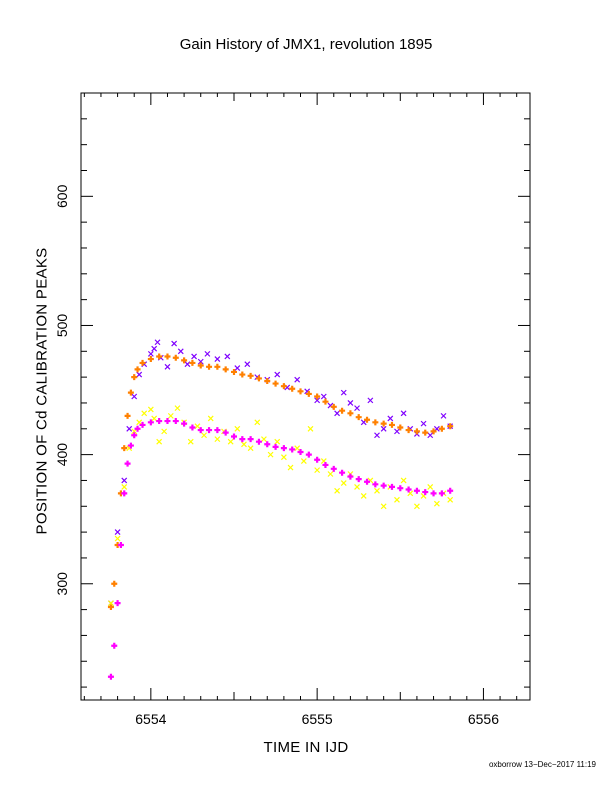 The image size is (612, 792). What do you see at coordinates (483, 719) in the screenshot?
I see `x-tick-label: 6556` at bounding box center [483, 719].